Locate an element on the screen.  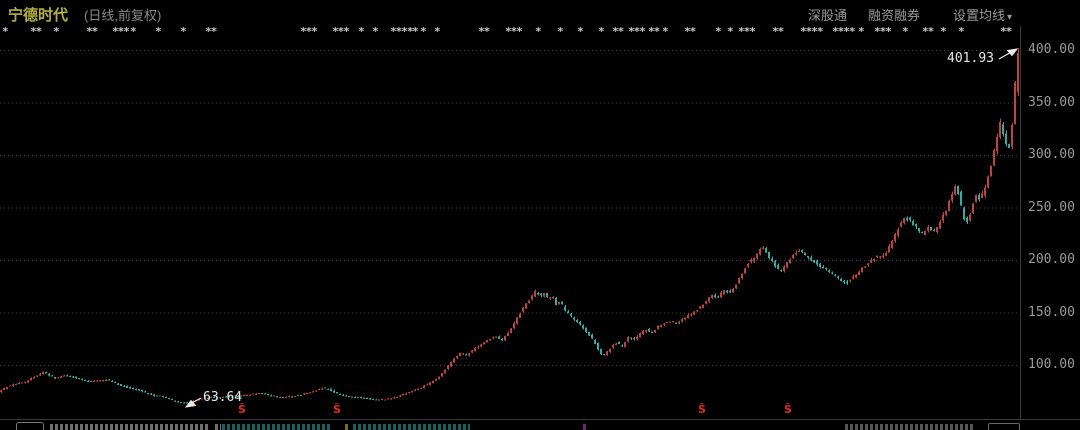
high-price-annotation: 401.93 is located at coordinates (970, 58).